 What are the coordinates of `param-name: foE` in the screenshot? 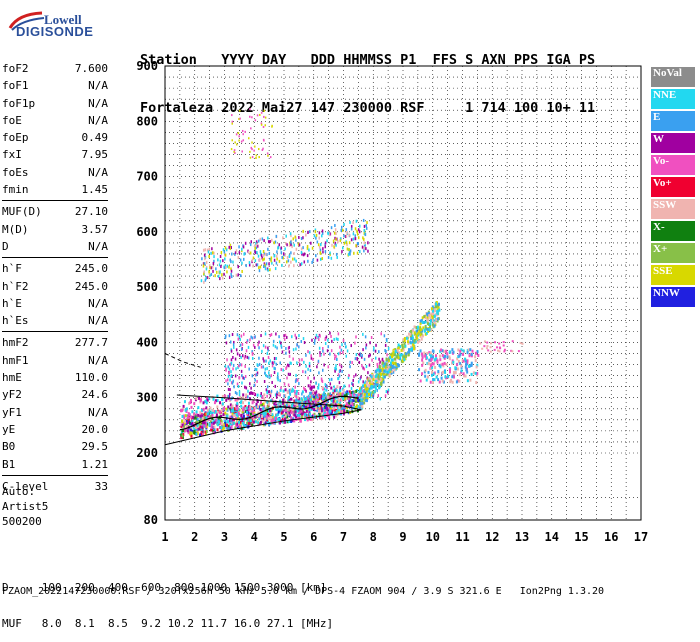 It's located at (12, 120).